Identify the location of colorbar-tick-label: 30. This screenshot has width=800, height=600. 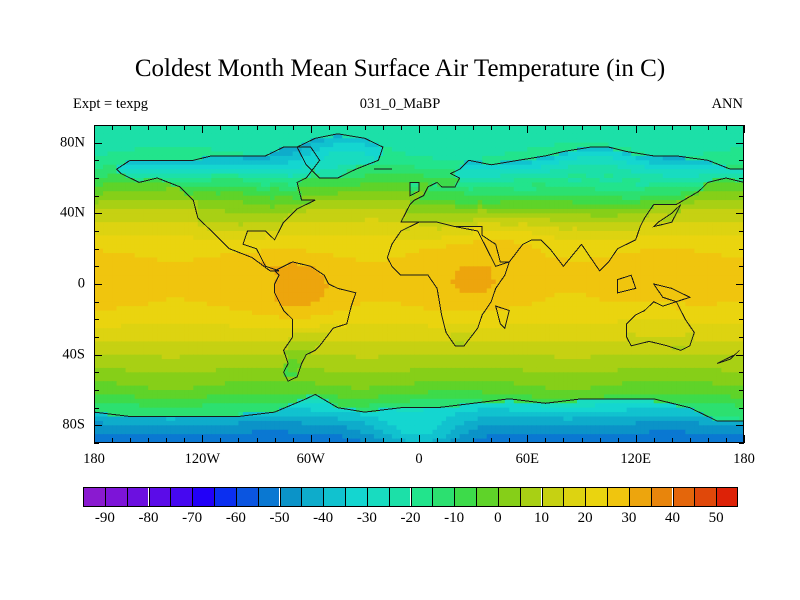
(629, 518).